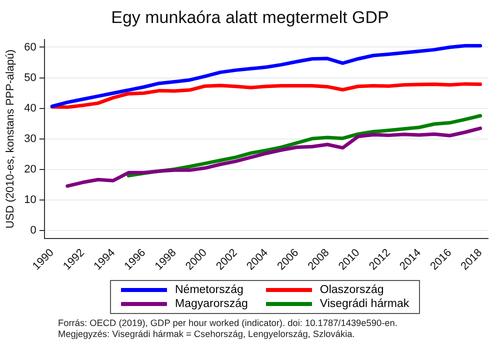  I want to click on chart-title: Egy munkaóra alatt megtermelt GDP, so click(250, 18).